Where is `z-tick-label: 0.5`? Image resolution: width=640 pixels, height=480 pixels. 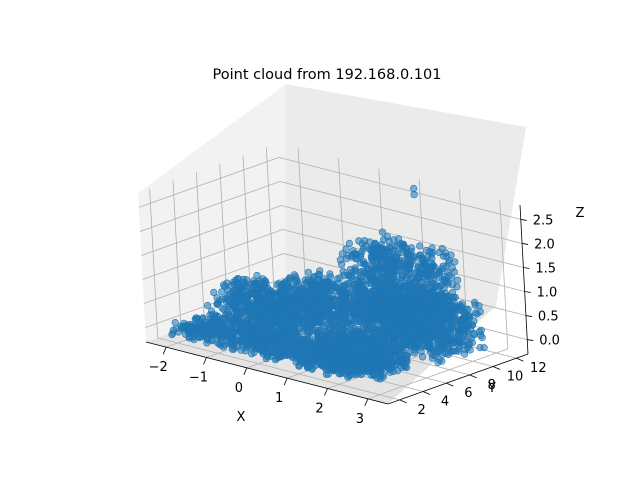
z-tick-label: 0.5 is located at coordinates (548, 317).